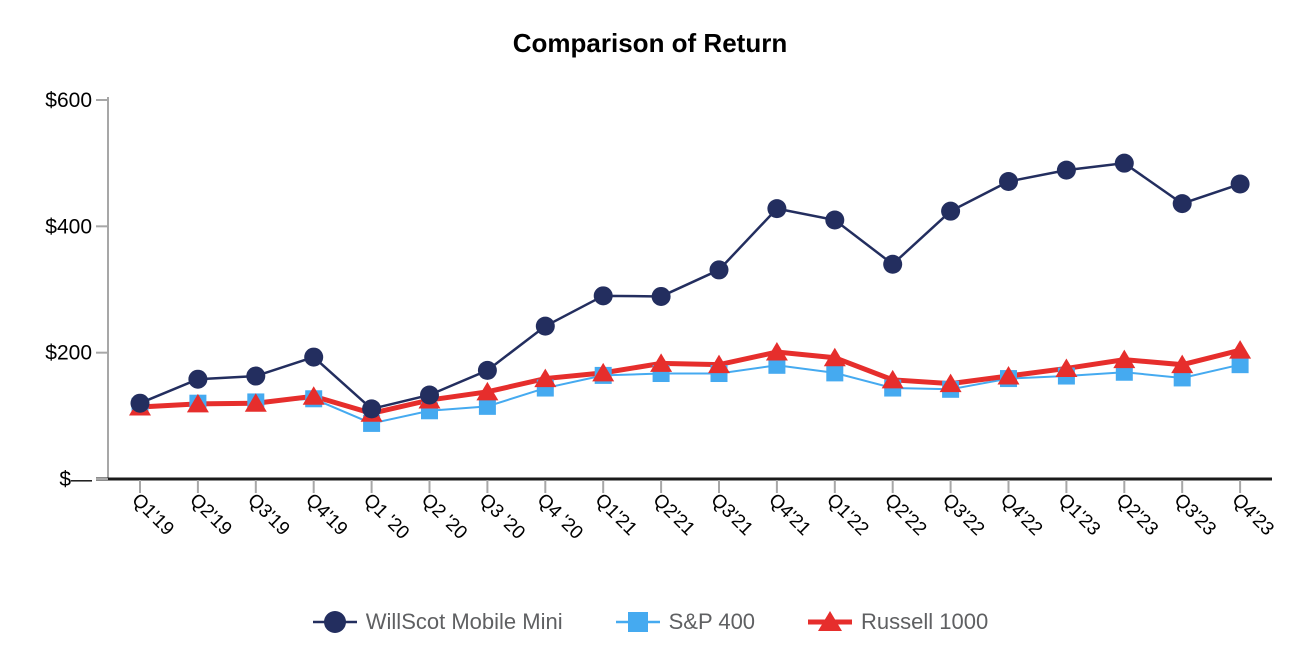  What do you see at coordinates (1021, 515) in the screenshot?
I see `x-axis-label: Q4'22` at bounding box center [1021, 515].